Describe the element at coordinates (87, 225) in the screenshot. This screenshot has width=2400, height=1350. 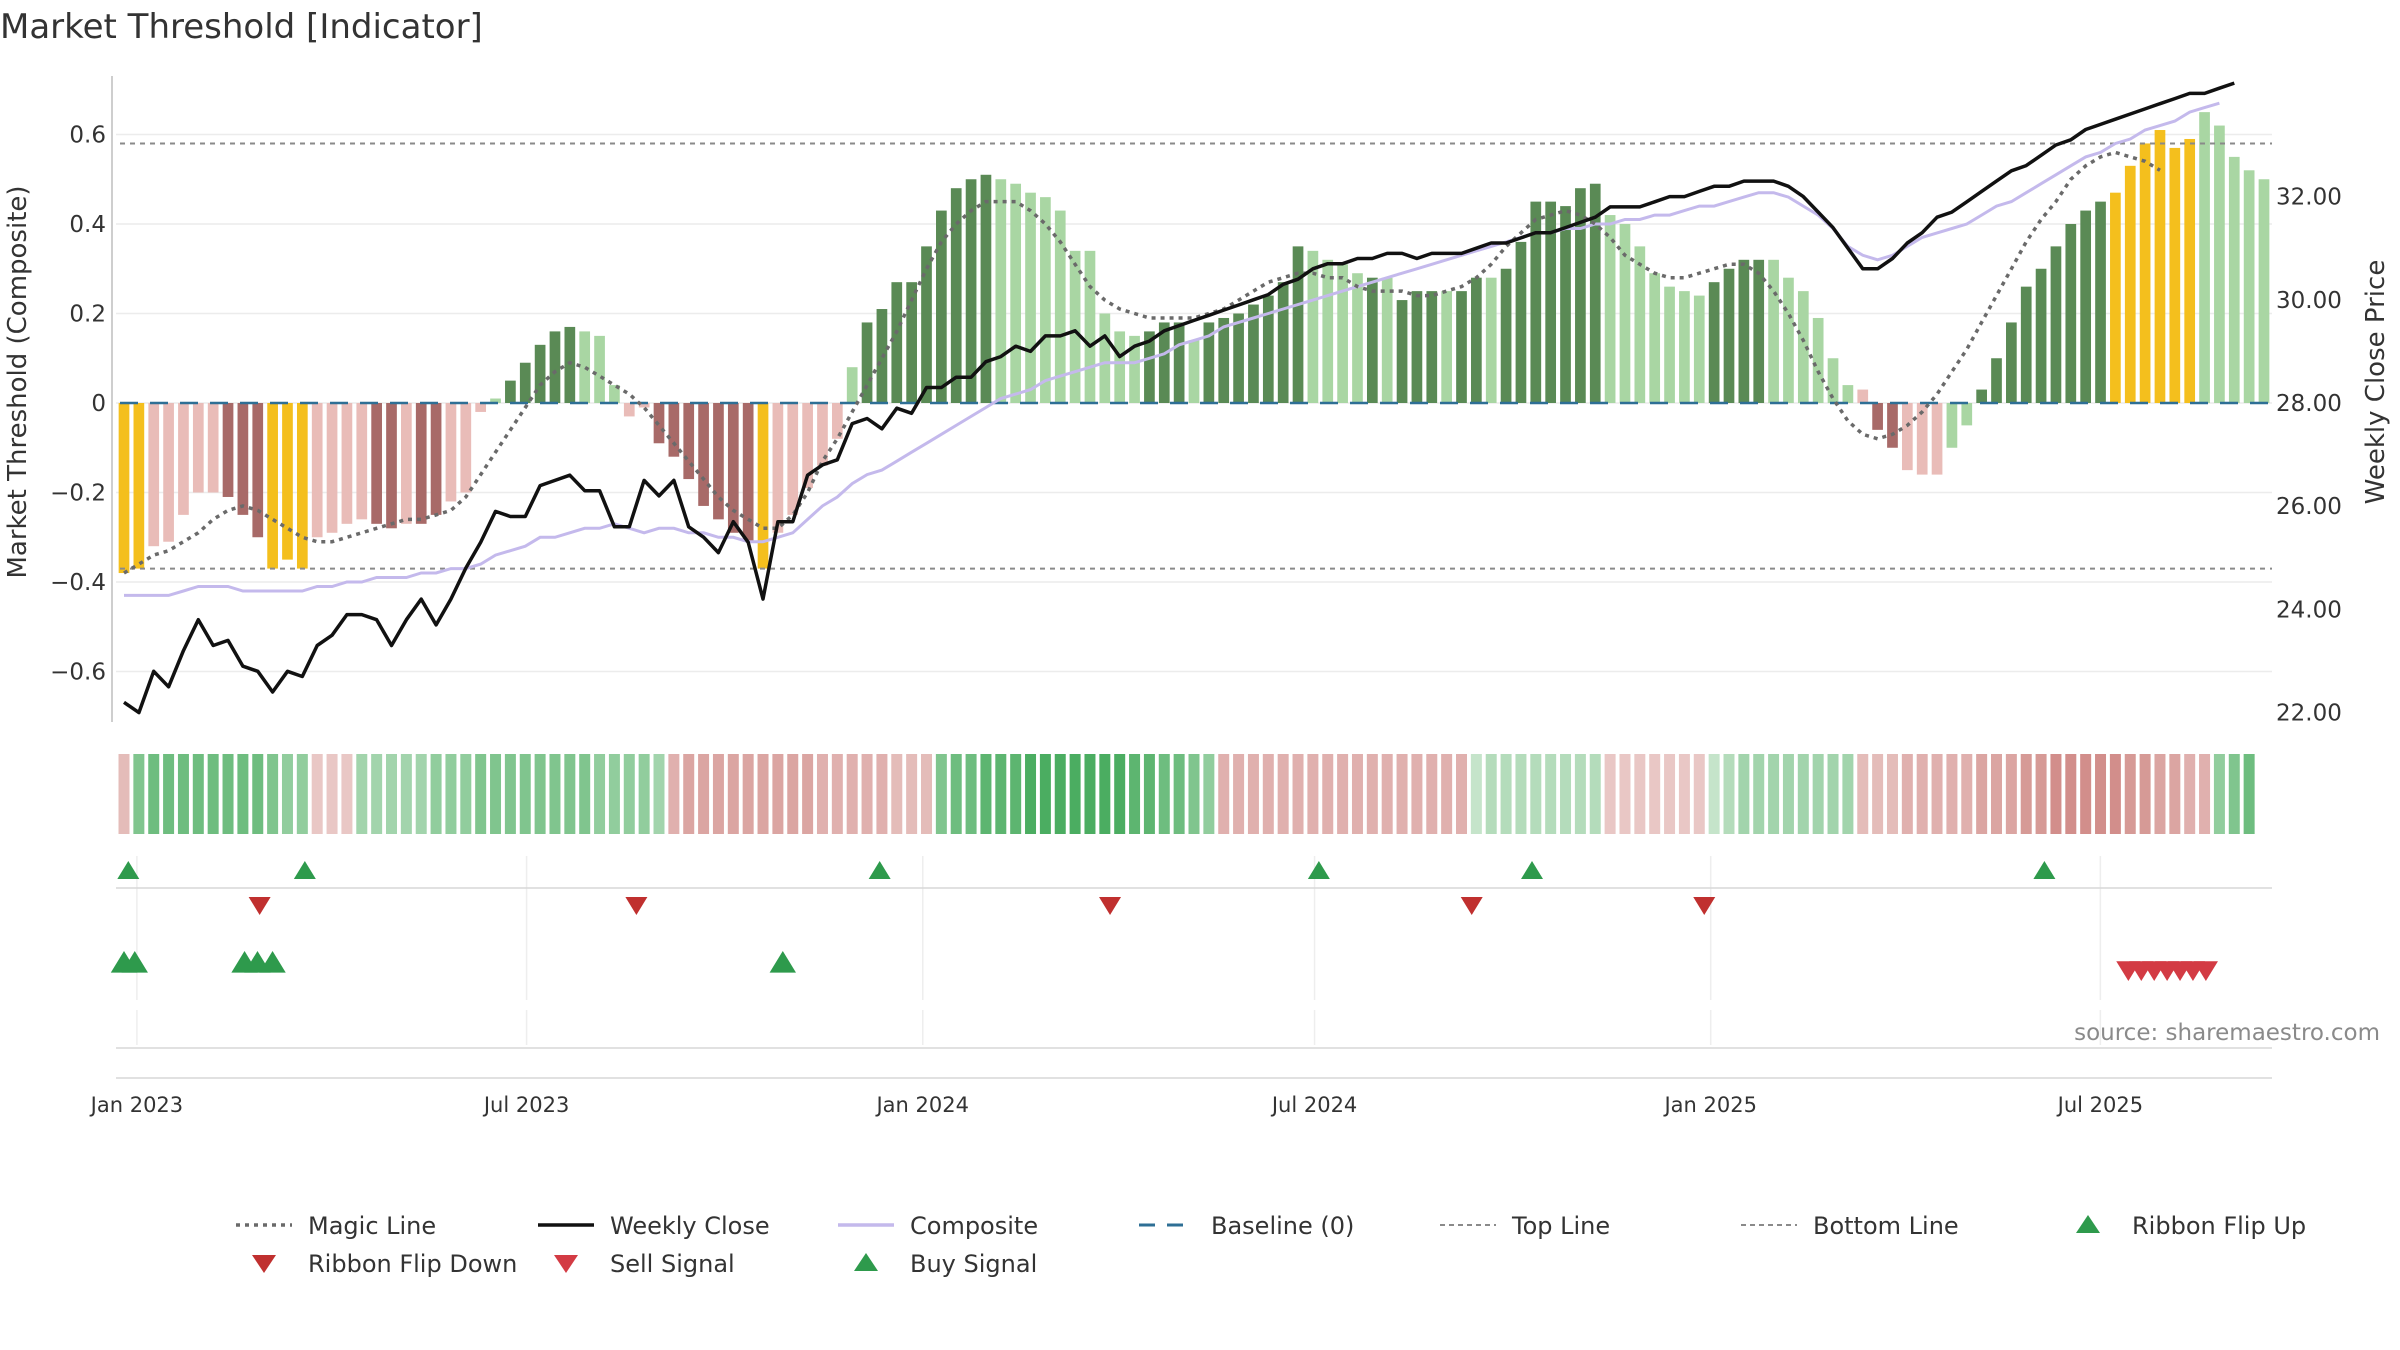
I see `y-left-tick-label: 0.4` at that location.